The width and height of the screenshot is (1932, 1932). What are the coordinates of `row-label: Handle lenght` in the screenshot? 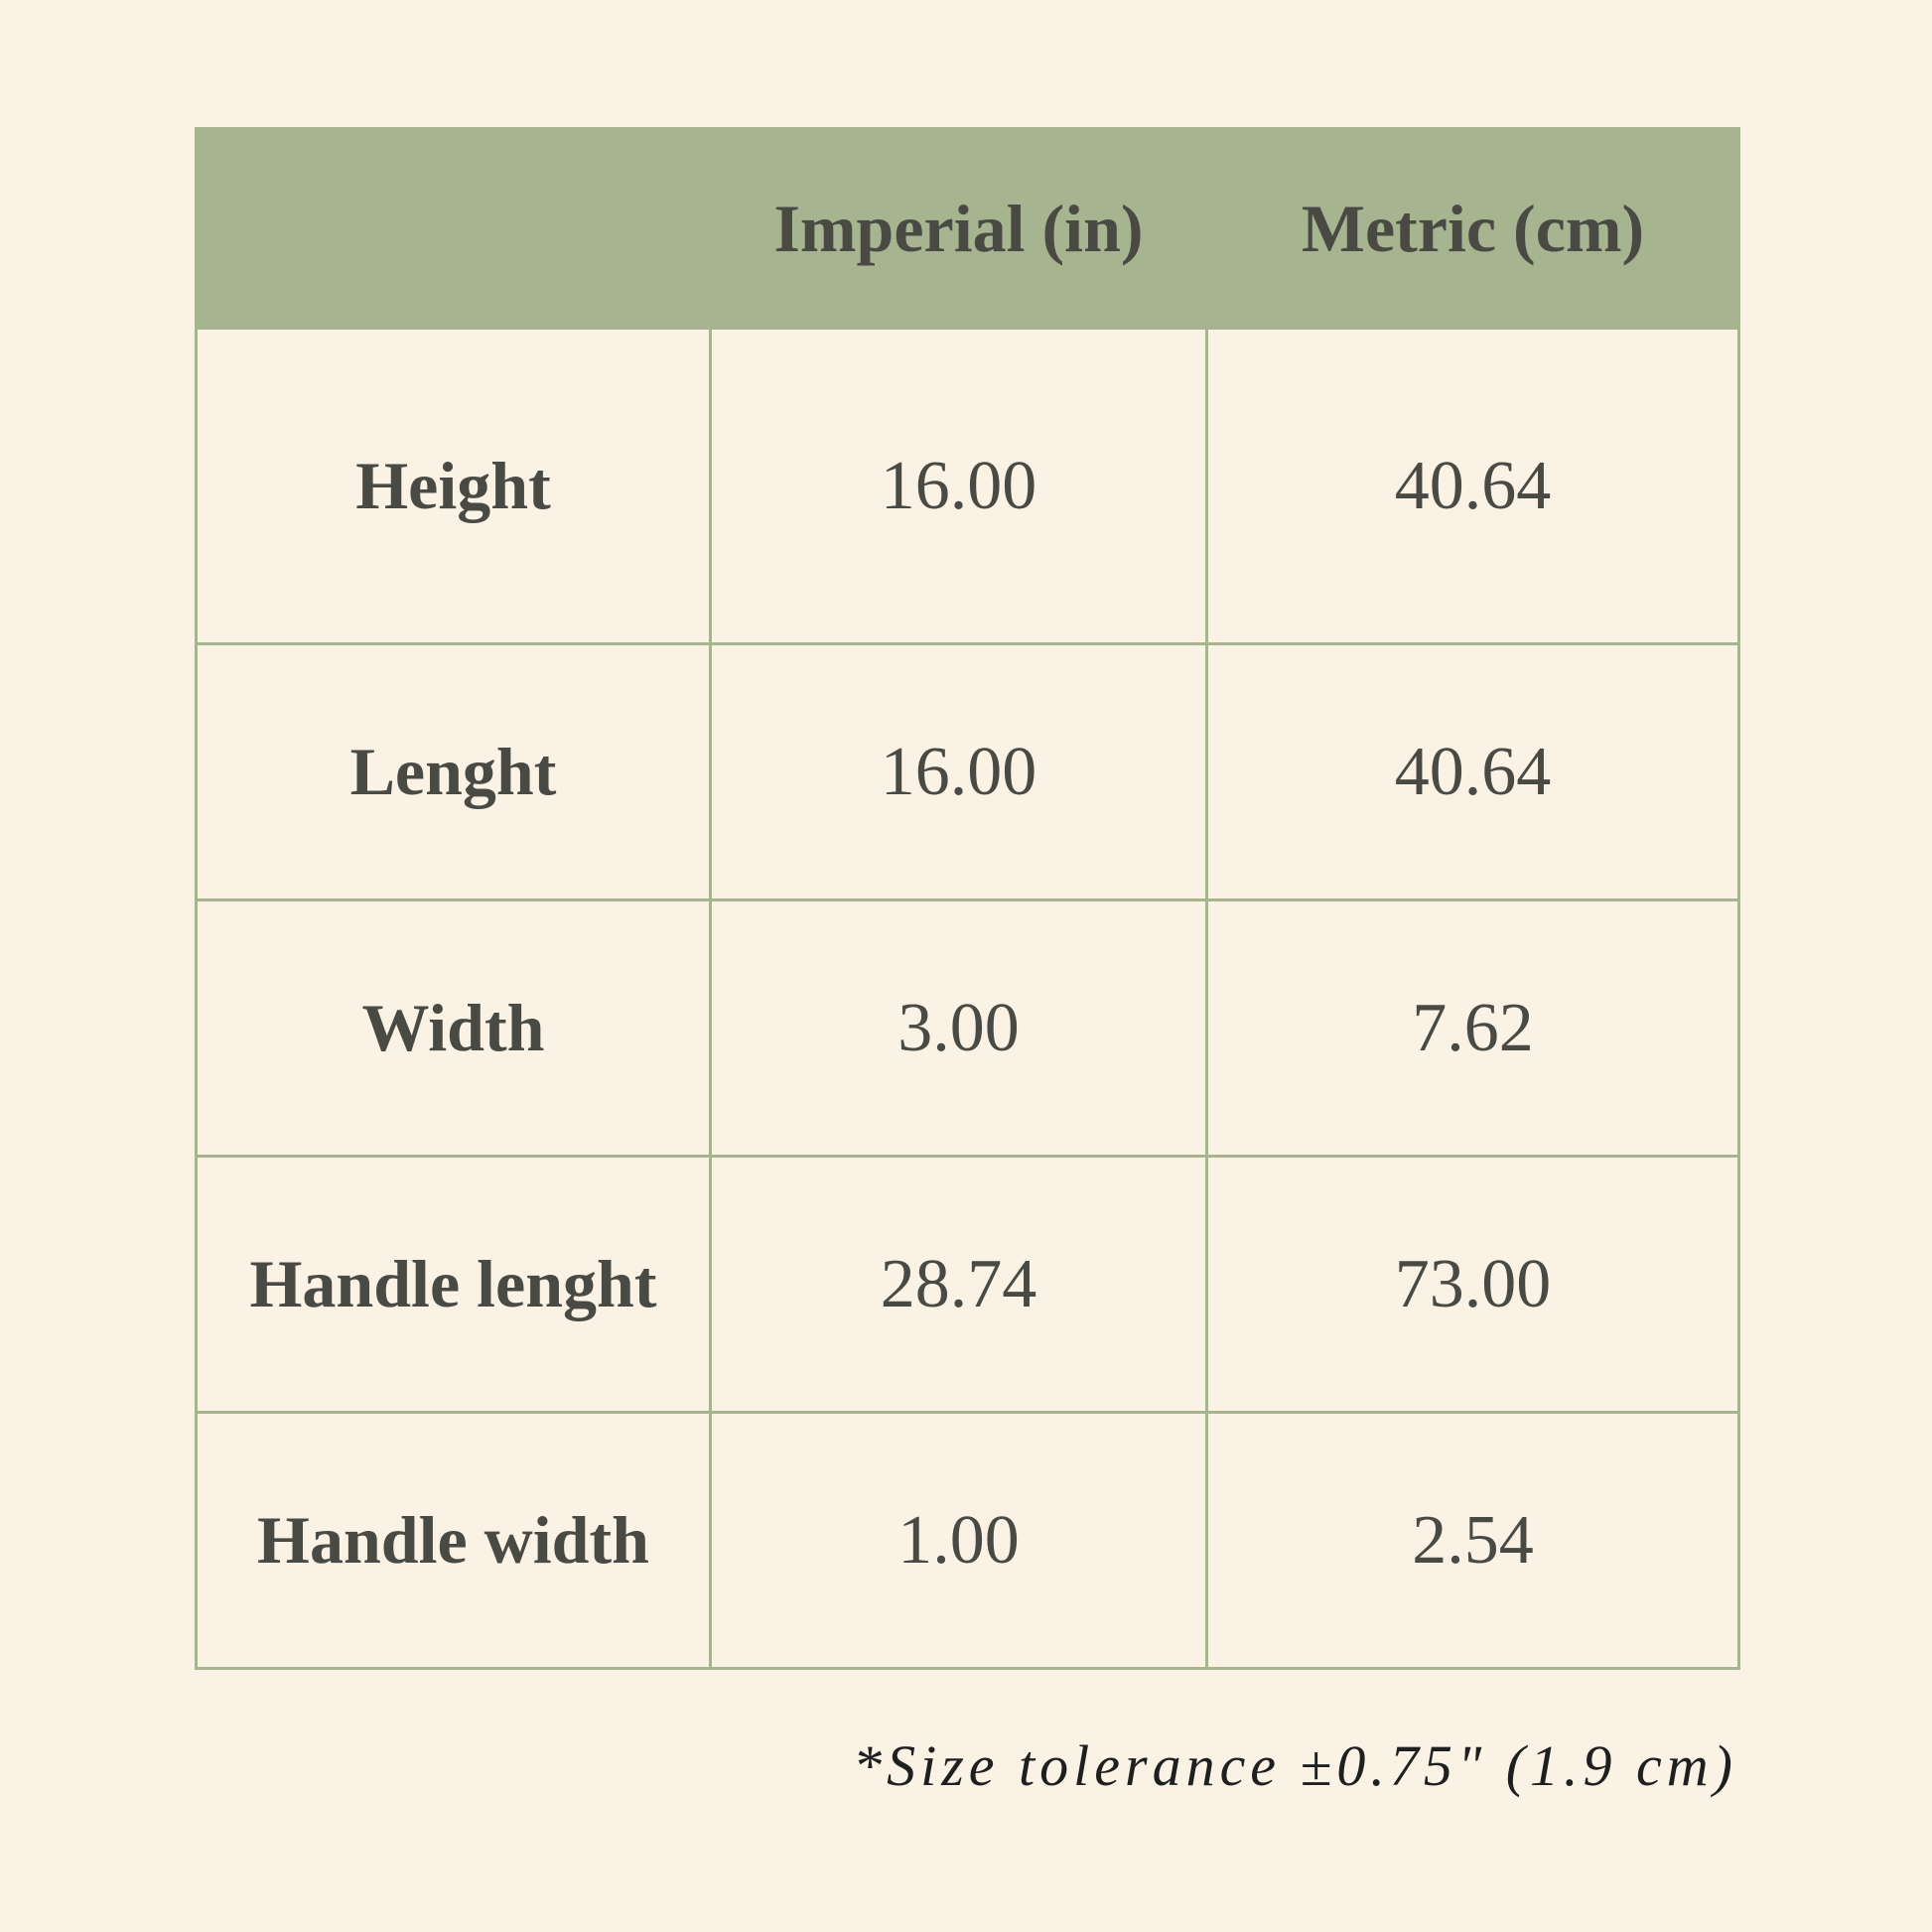 It's located at (454, 1284).